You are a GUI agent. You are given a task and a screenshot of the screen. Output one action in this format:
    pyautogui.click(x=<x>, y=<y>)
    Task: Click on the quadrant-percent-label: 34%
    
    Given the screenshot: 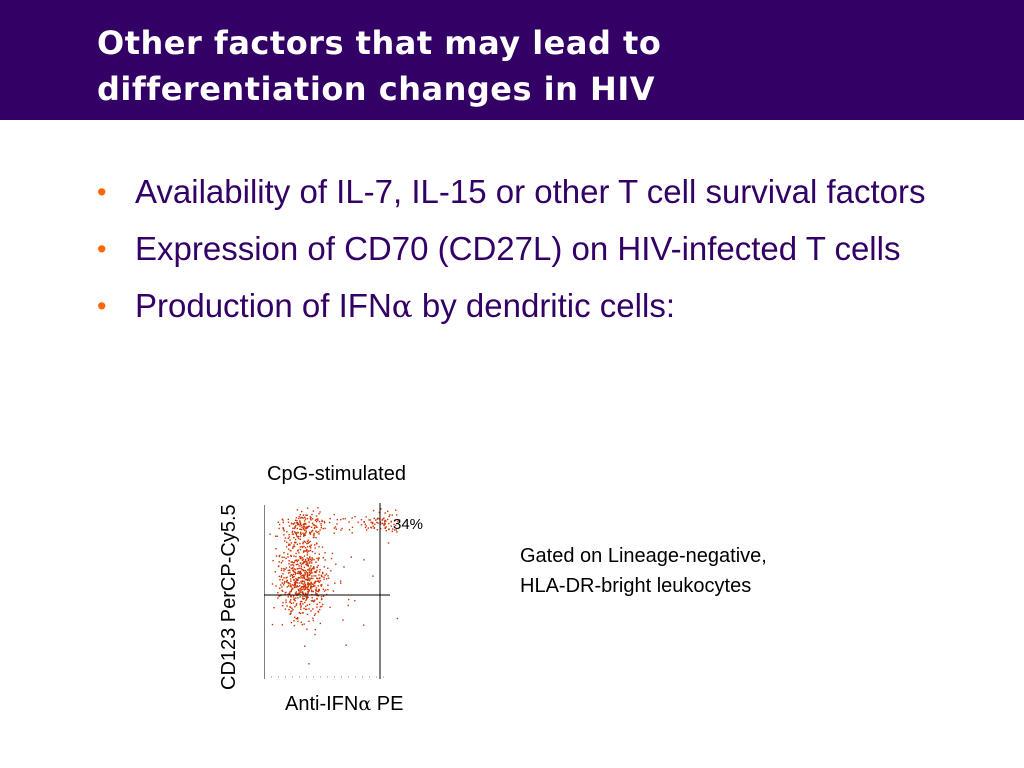 What is the action you would take?
    pyautogui.click(x=408, y=524)
    